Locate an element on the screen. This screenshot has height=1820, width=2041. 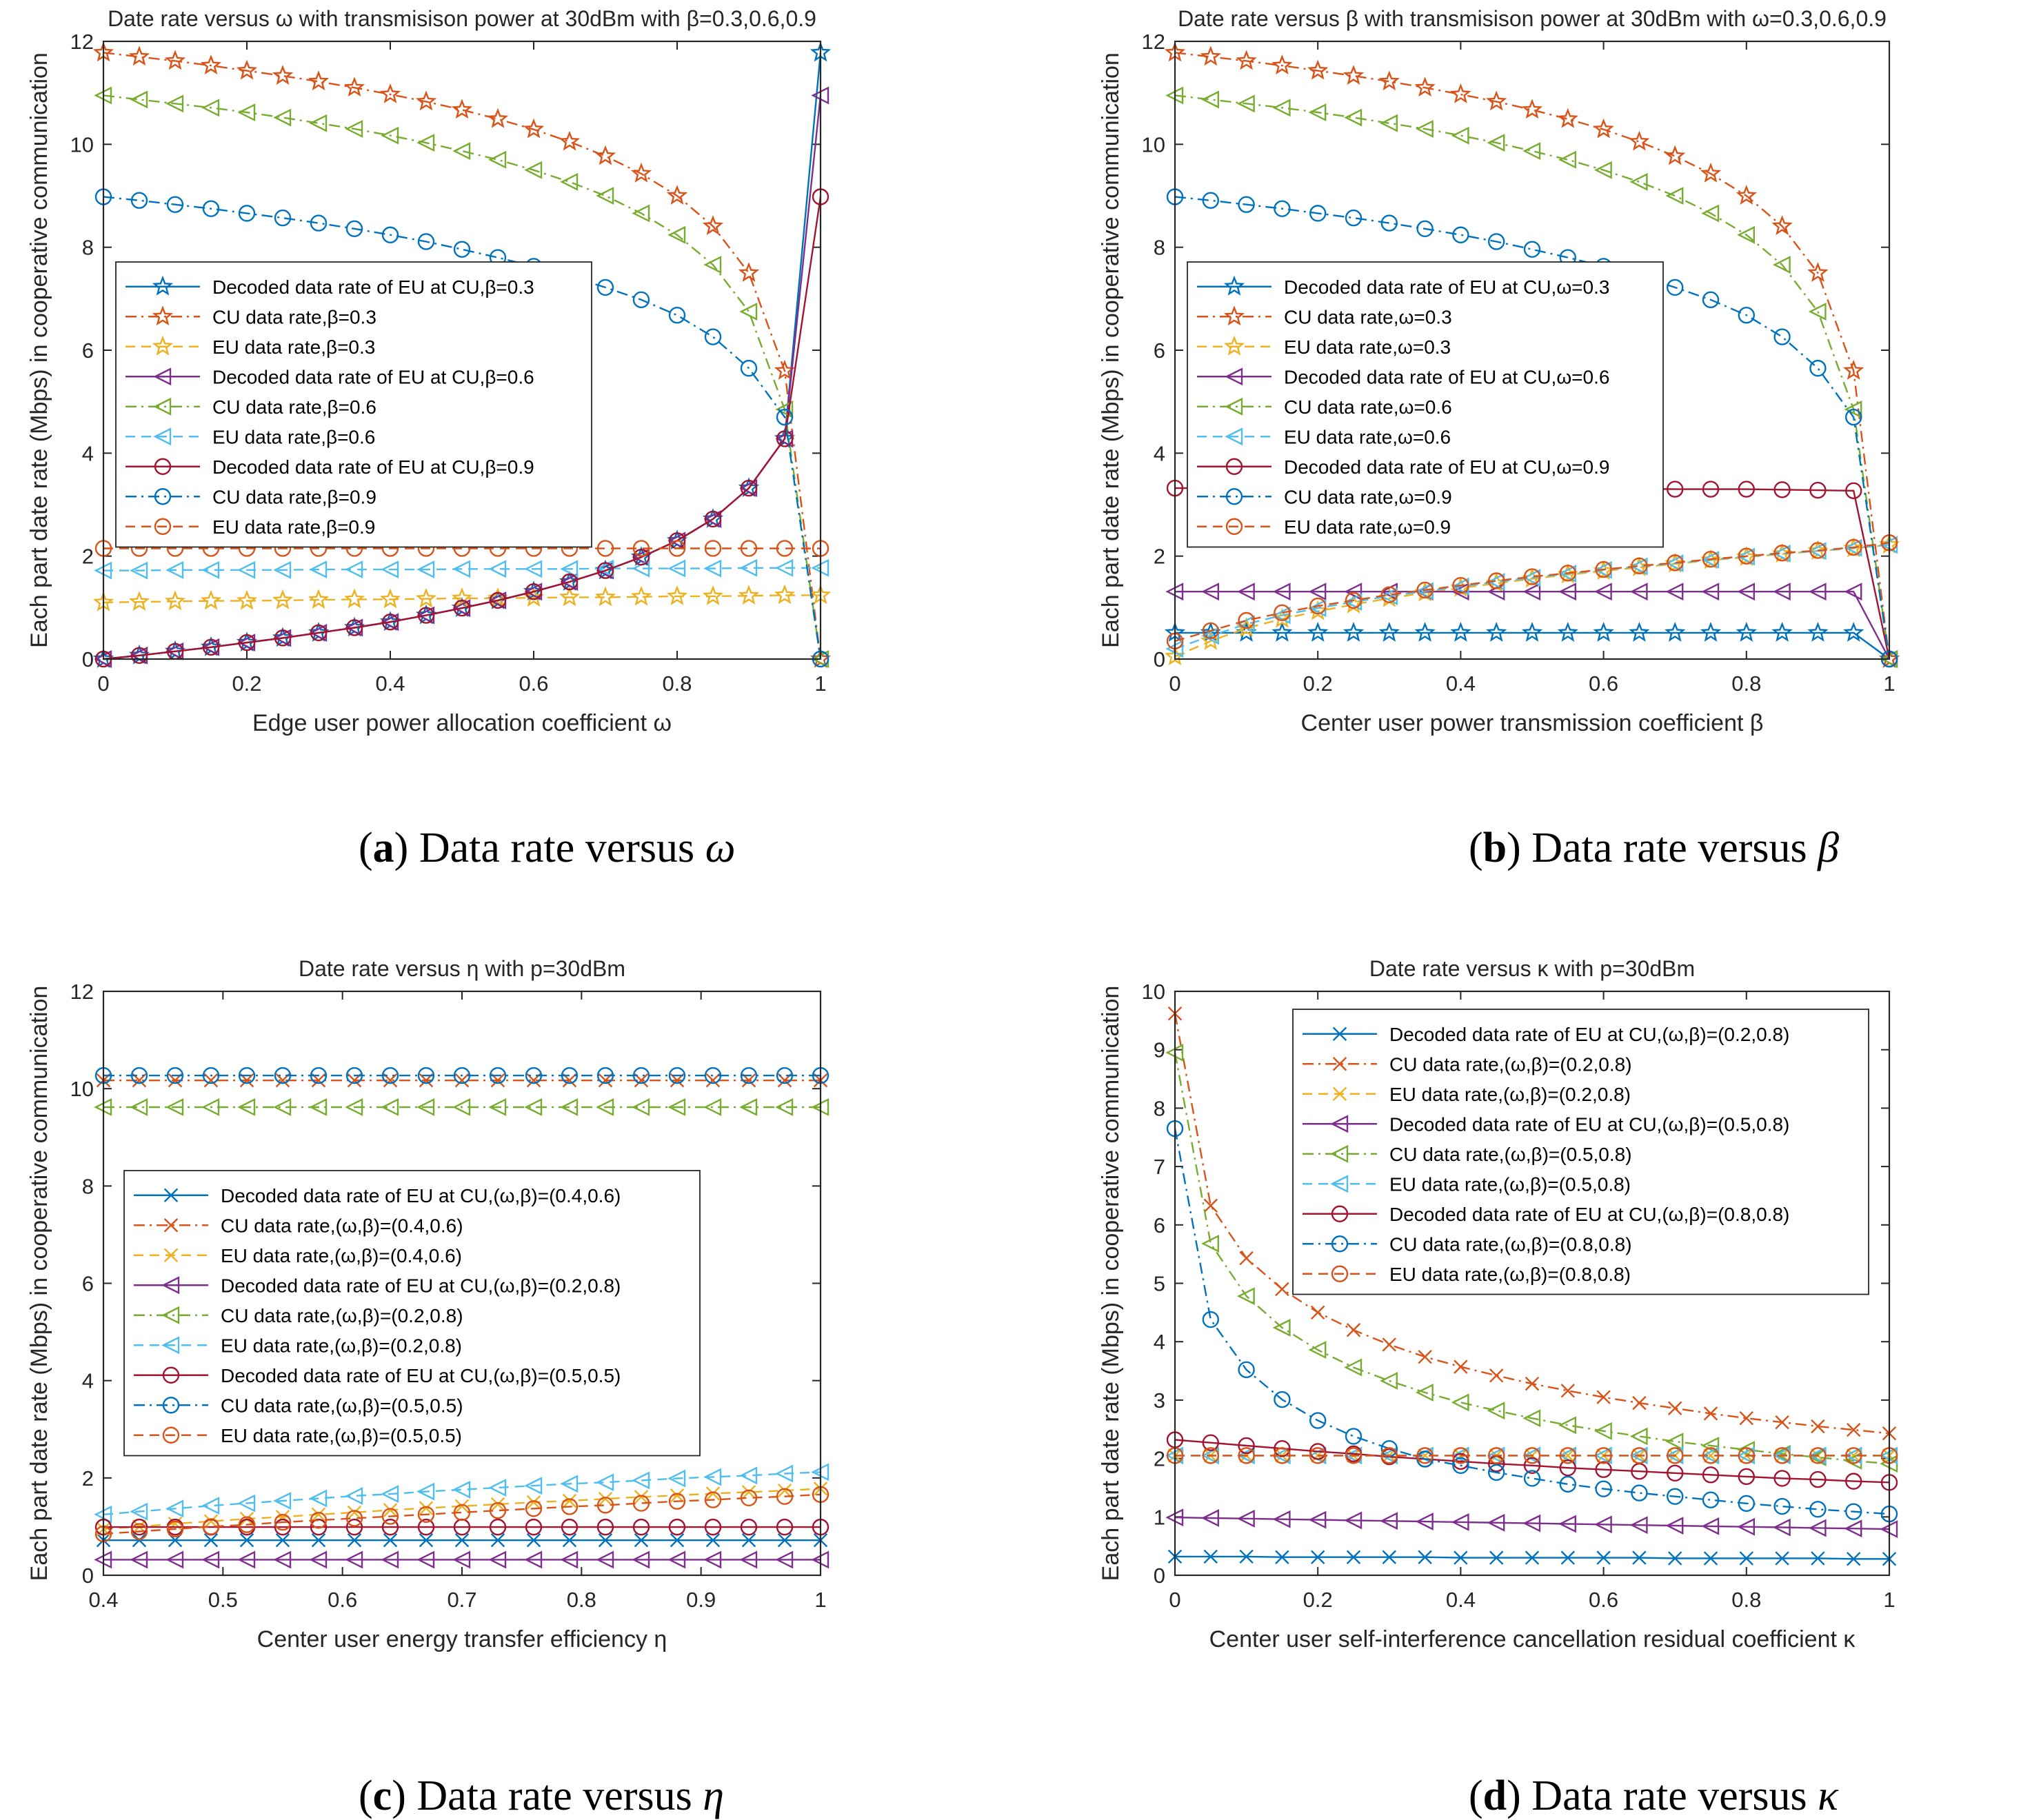
panel-caption: (d) Data rate versus κ is located at coordinates (1654, 1796).